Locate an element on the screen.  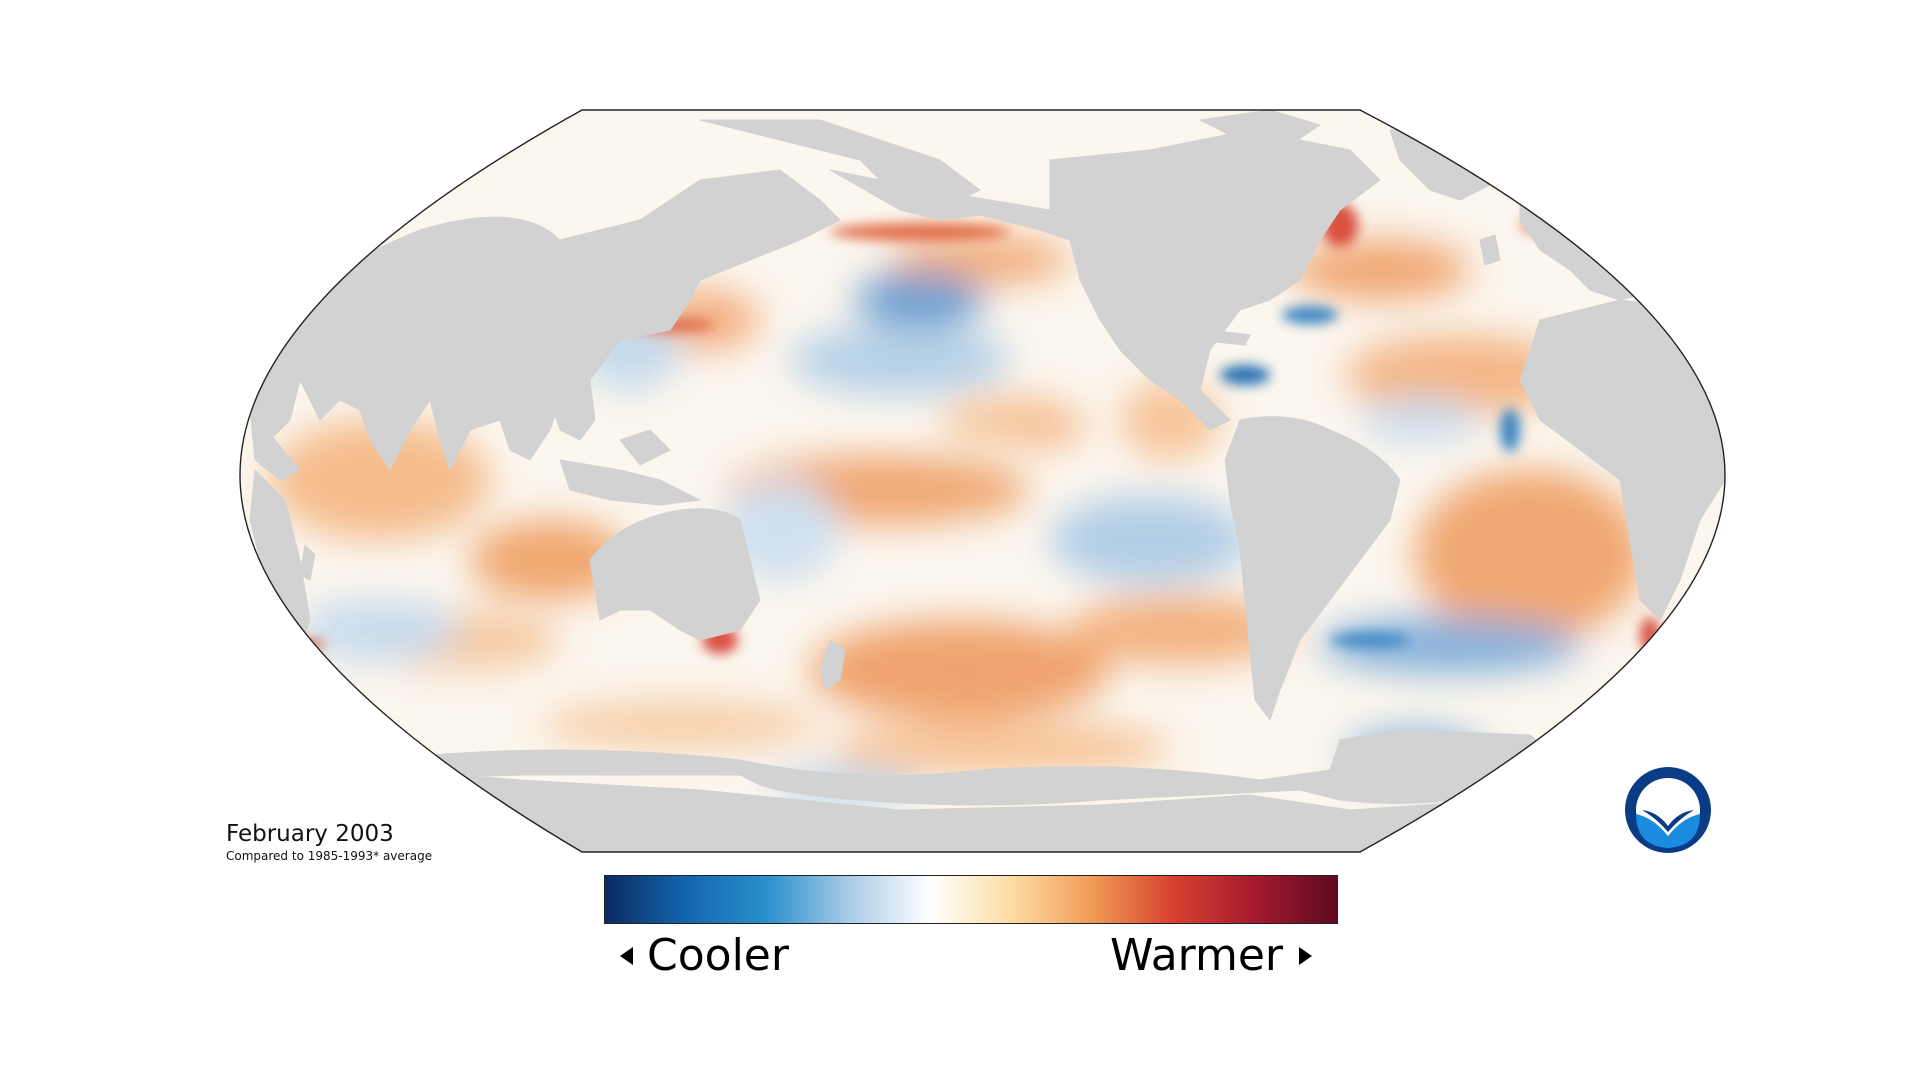
logo-wave is located at coordinates (1668, 831).